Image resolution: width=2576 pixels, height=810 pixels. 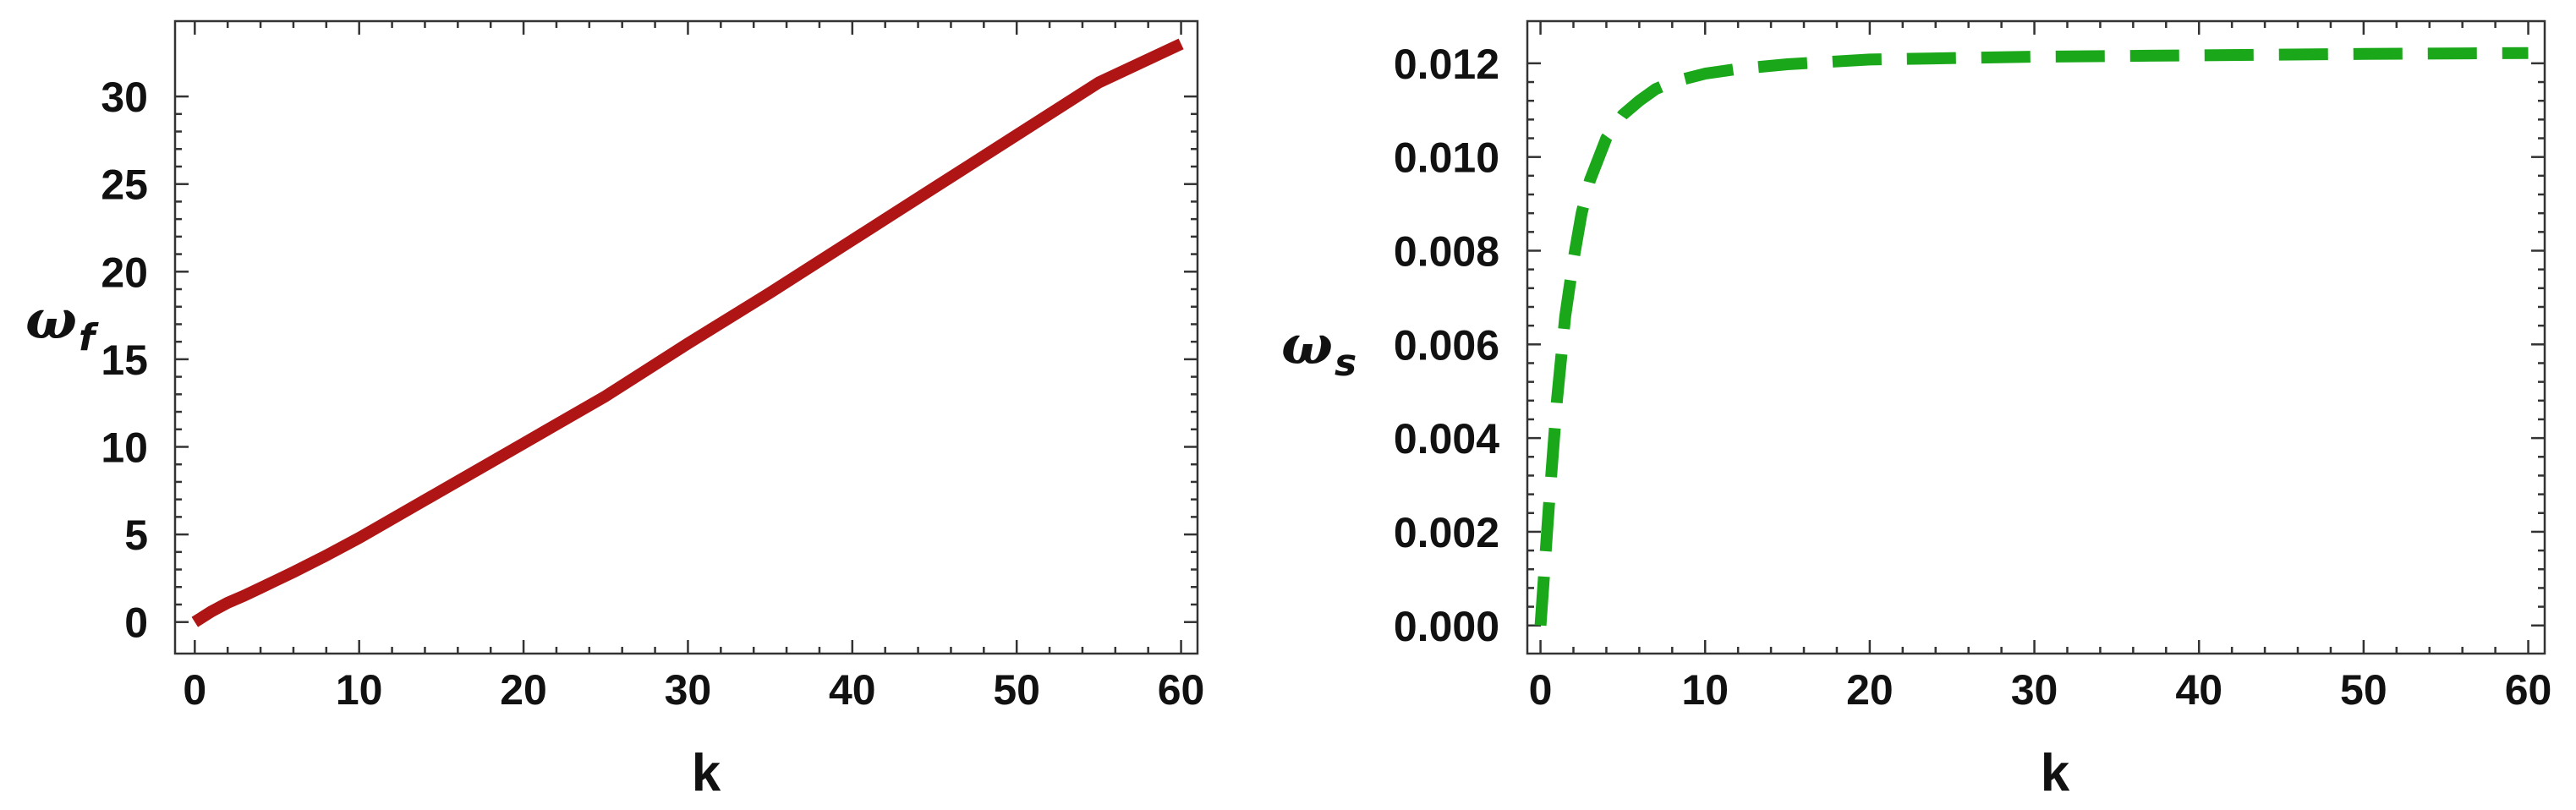 What do you see at coordinates (2034, 690) in the screenshot?
I see `right-x-tick-label: 30` at bounding box center [2034, 690].